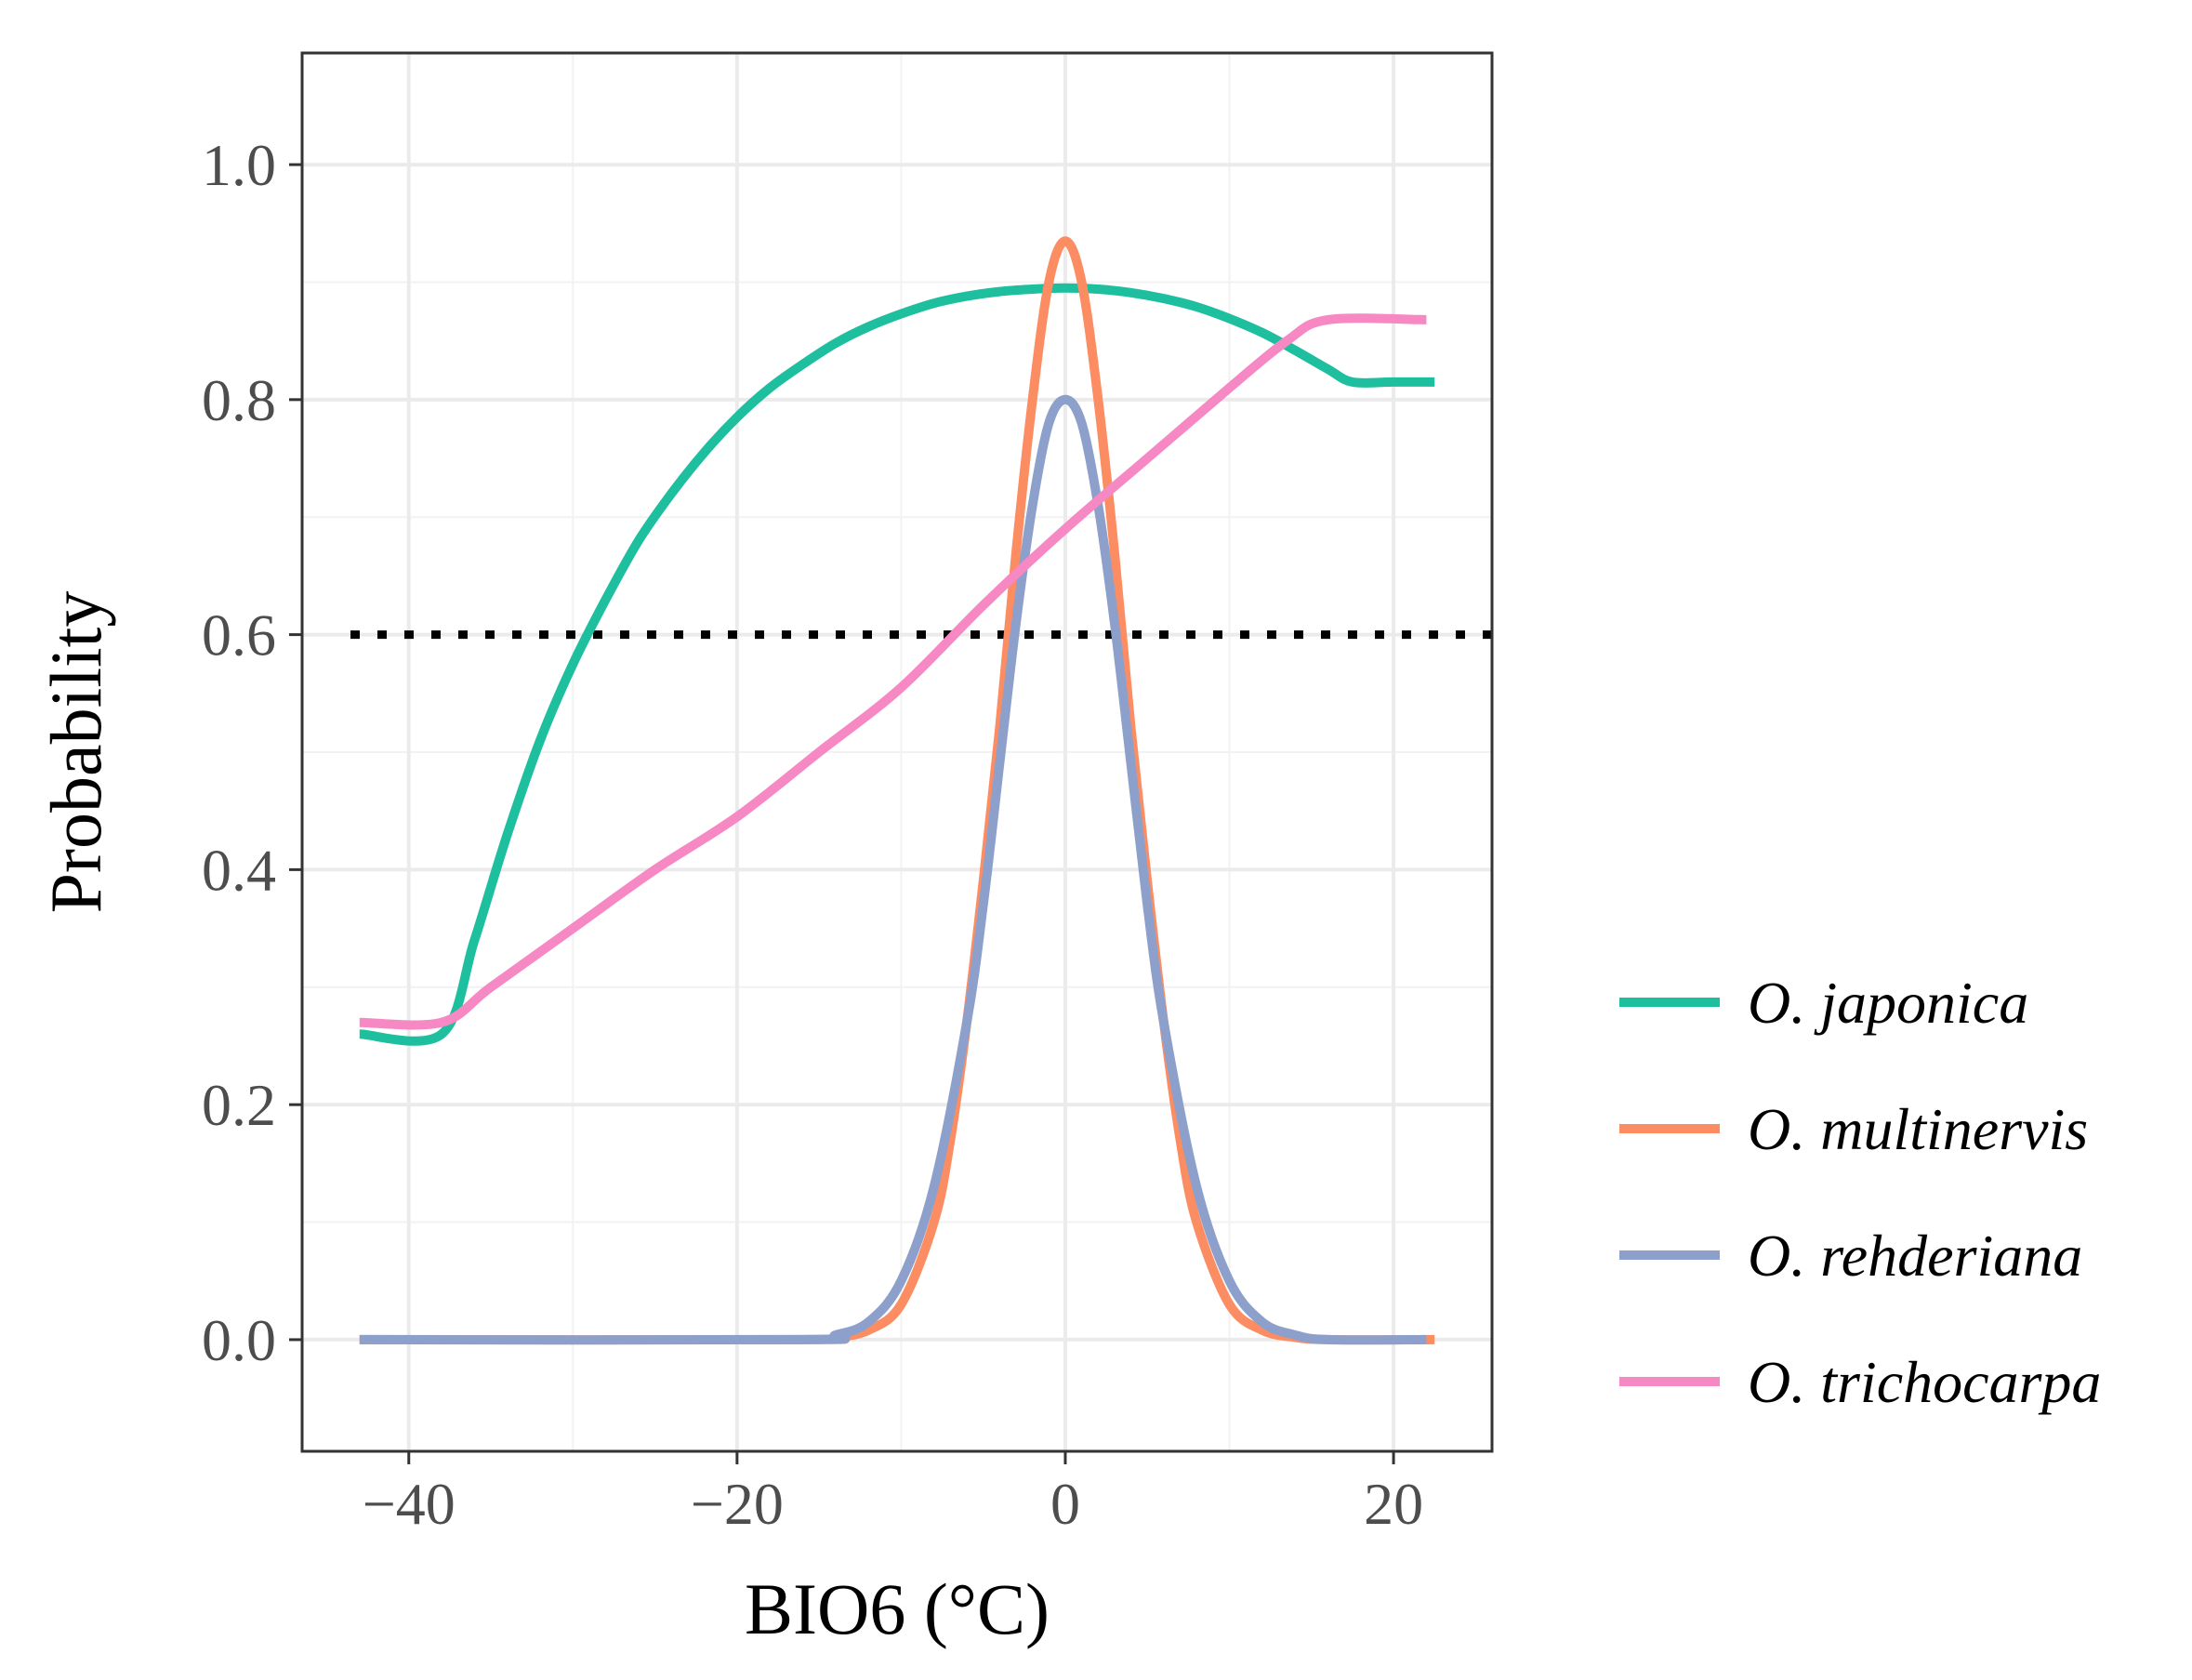  What do you see at coordinates (1888, 1003) in the screenshot?
I see `legend-label: O. japonica` at bounding box center [1888, 1003].